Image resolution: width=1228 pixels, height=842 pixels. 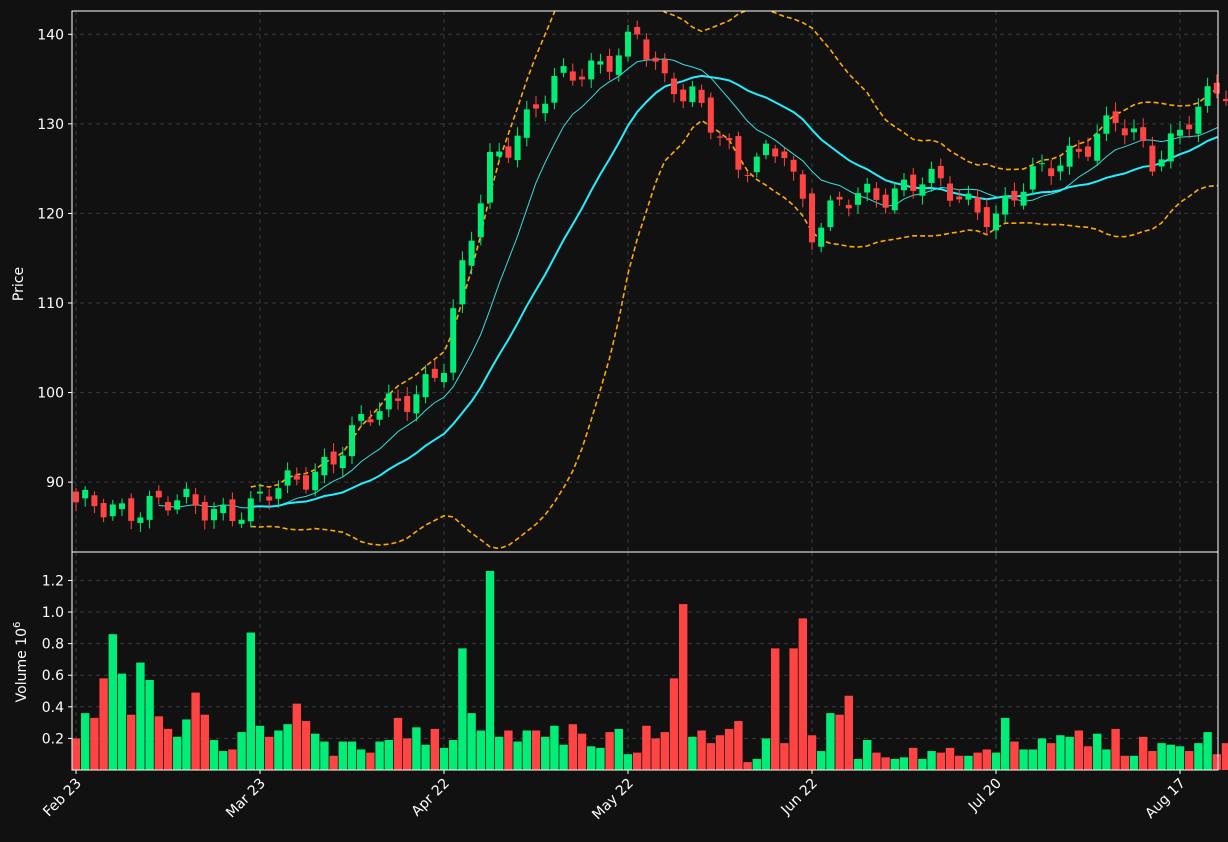 What do you see at coordinates (57, 660) in the screenshot?
I see `volume-axis-ticks: 0.2 0.4 0.6 0.8 1.0 1.2` at bounding box center [57, 660].